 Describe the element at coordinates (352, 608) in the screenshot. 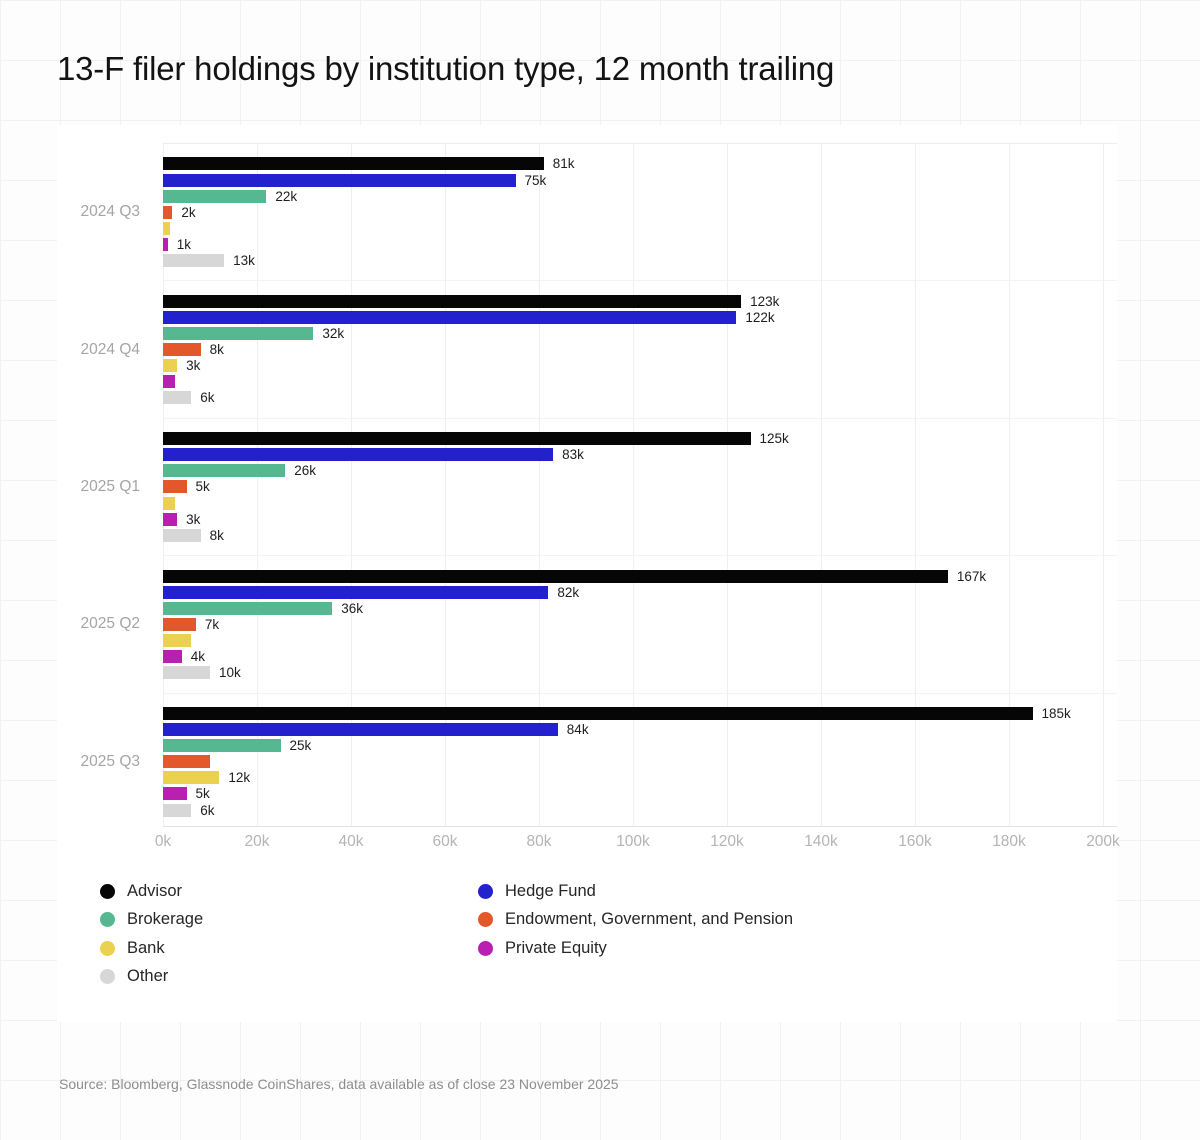

I see `bar-value-label: 36k` at that location.